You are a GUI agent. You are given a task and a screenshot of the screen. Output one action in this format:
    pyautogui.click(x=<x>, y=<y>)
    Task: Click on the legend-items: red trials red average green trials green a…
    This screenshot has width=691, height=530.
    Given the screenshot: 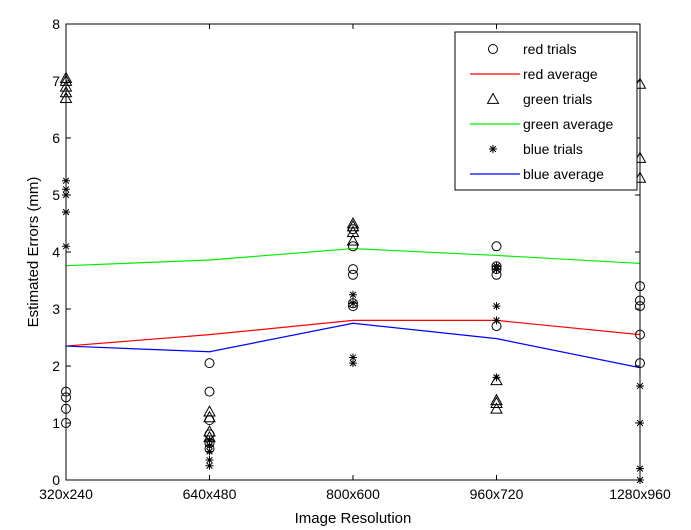 What is the action you would take?
    pyautogui.click(x=542, y=111)
    